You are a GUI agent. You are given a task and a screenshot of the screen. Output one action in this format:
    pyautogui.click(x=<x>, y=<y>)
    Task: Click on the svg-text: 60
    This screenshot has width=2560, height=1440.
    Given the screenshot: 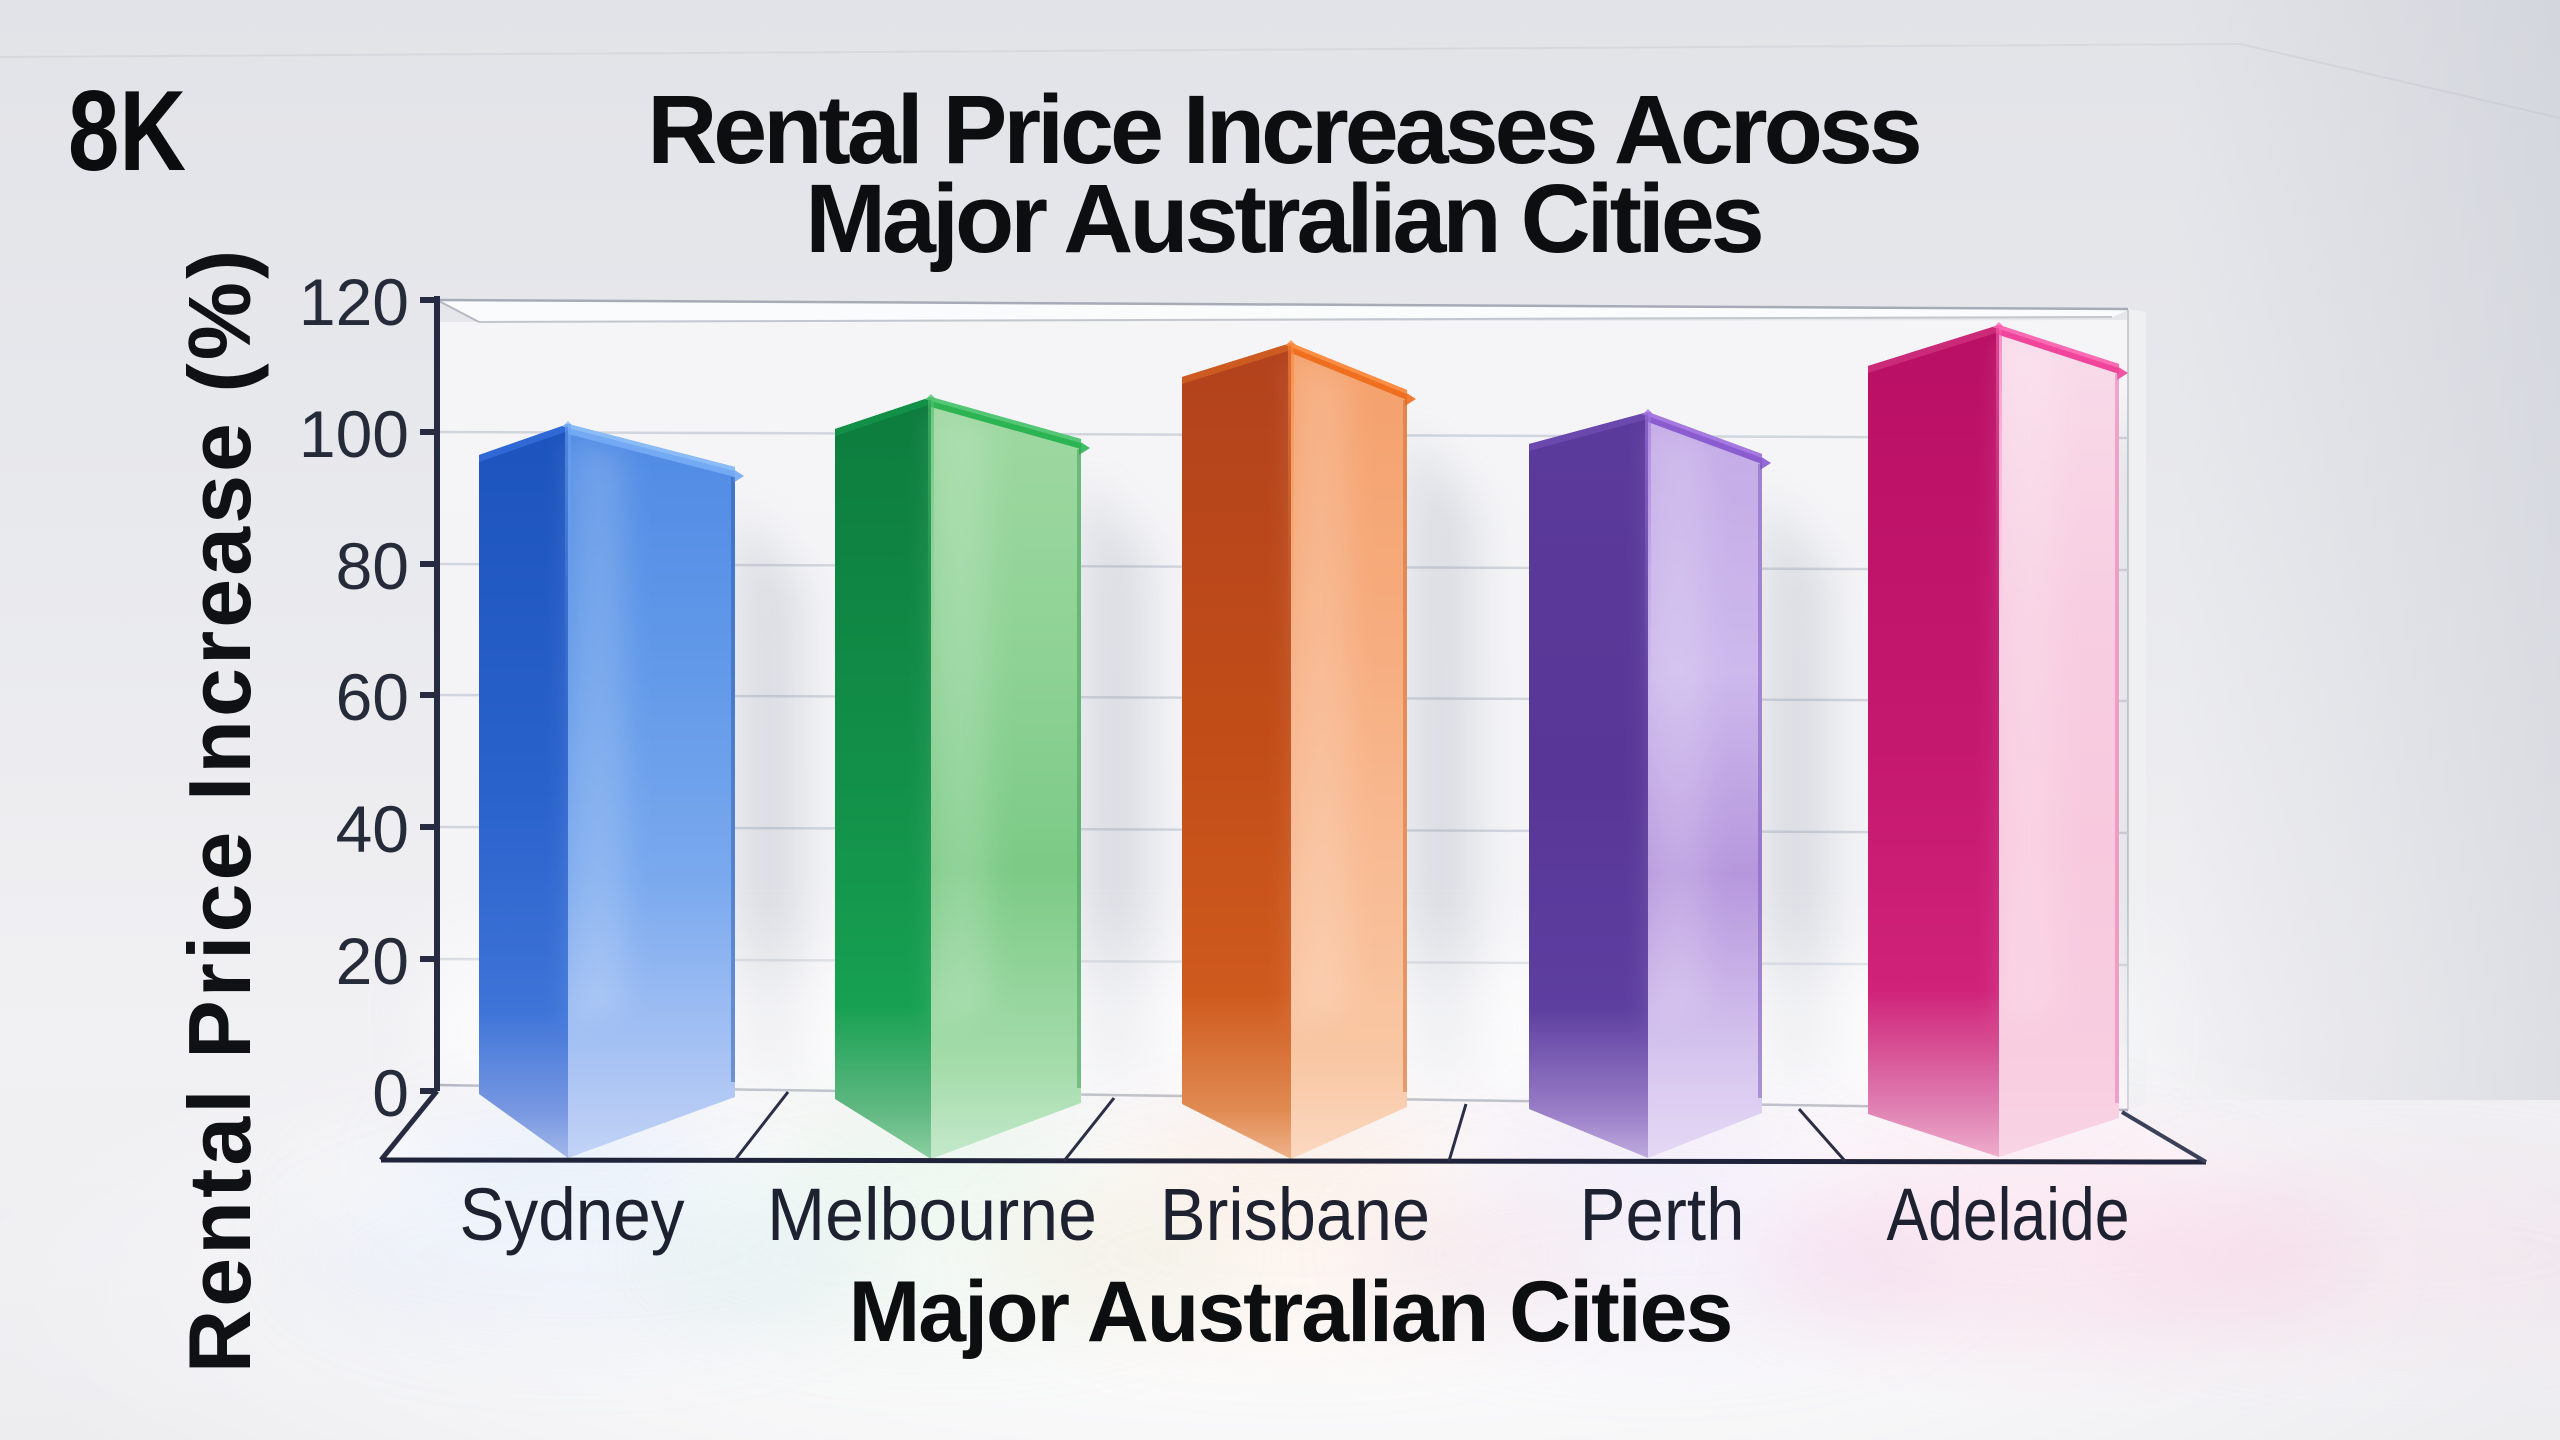 What is the action you would take?
    pyautogui.click(x=372, y=697)
    